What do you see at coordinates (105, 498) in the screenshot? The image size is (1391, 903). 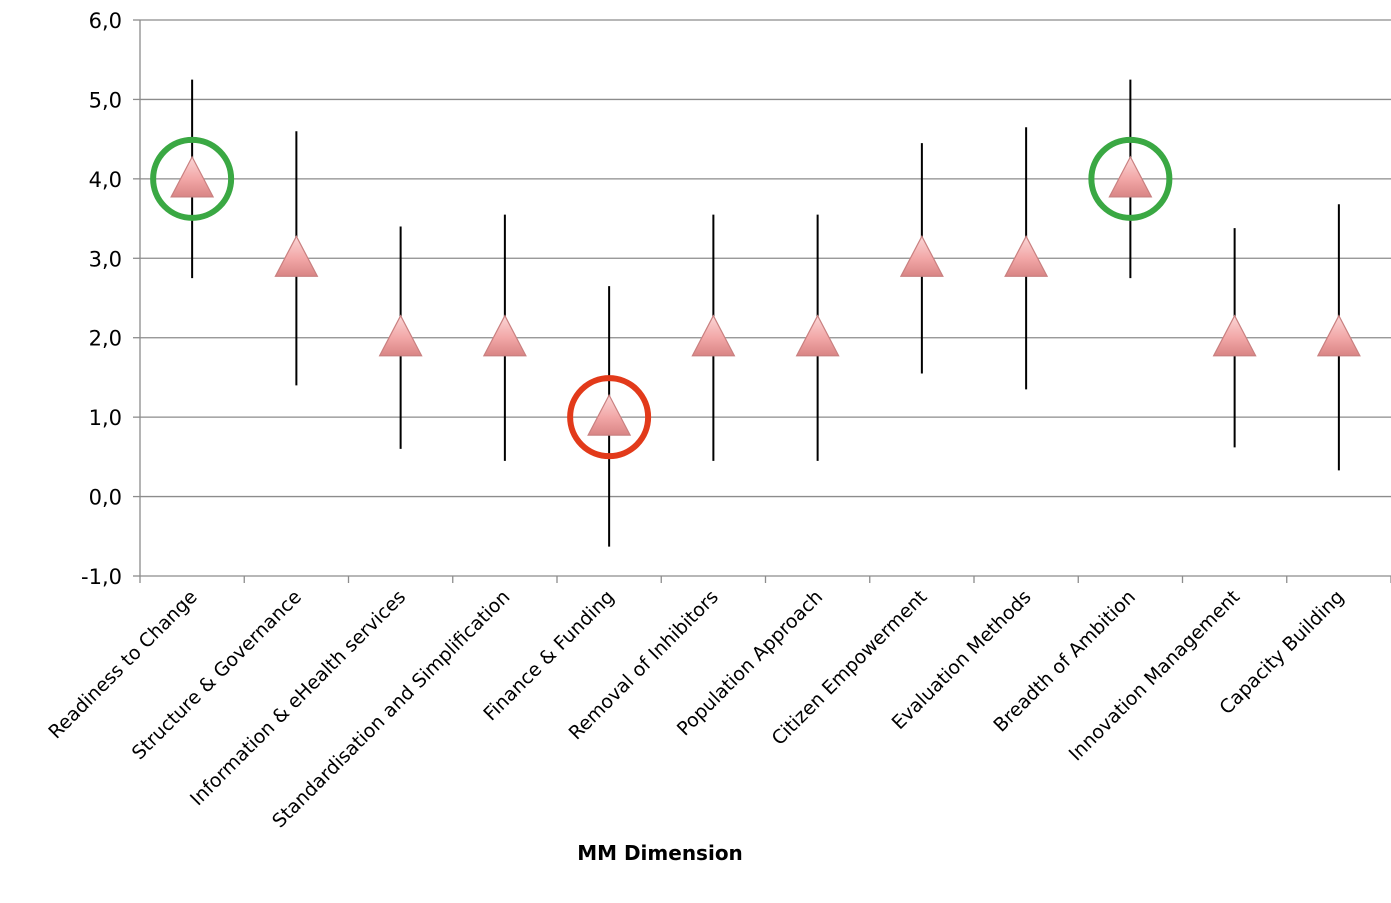 I see `y-tick-label: 0,0` at bounding box center [105, 498].